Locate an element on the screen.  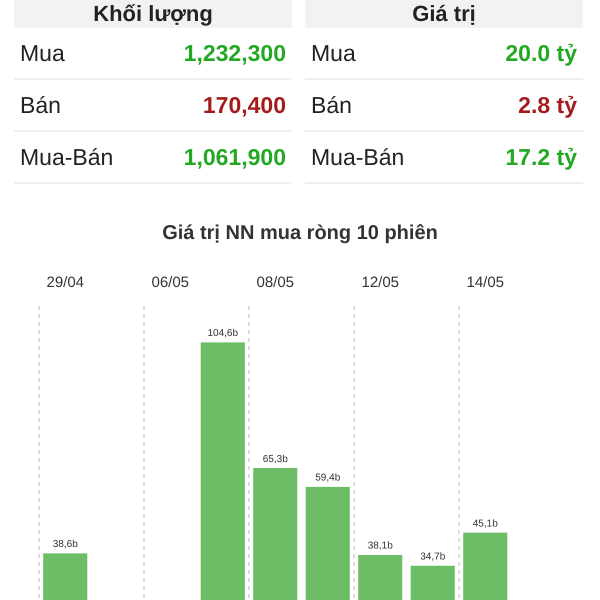
text: 17.2 tỷ is located at coordinates (541, 157).